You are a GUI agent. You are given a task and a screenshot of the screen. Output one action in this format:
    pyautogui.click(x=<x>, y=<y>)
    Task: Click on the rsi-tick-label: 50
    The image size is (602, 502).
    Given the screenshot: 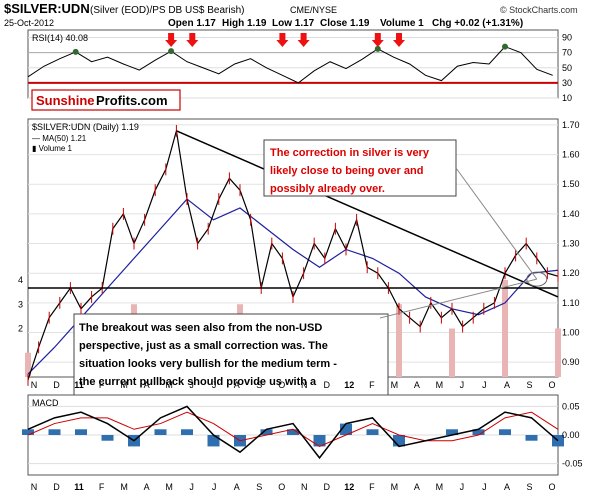 What is the action you would take?
    pyautogui.click(x=567, y=68)
    